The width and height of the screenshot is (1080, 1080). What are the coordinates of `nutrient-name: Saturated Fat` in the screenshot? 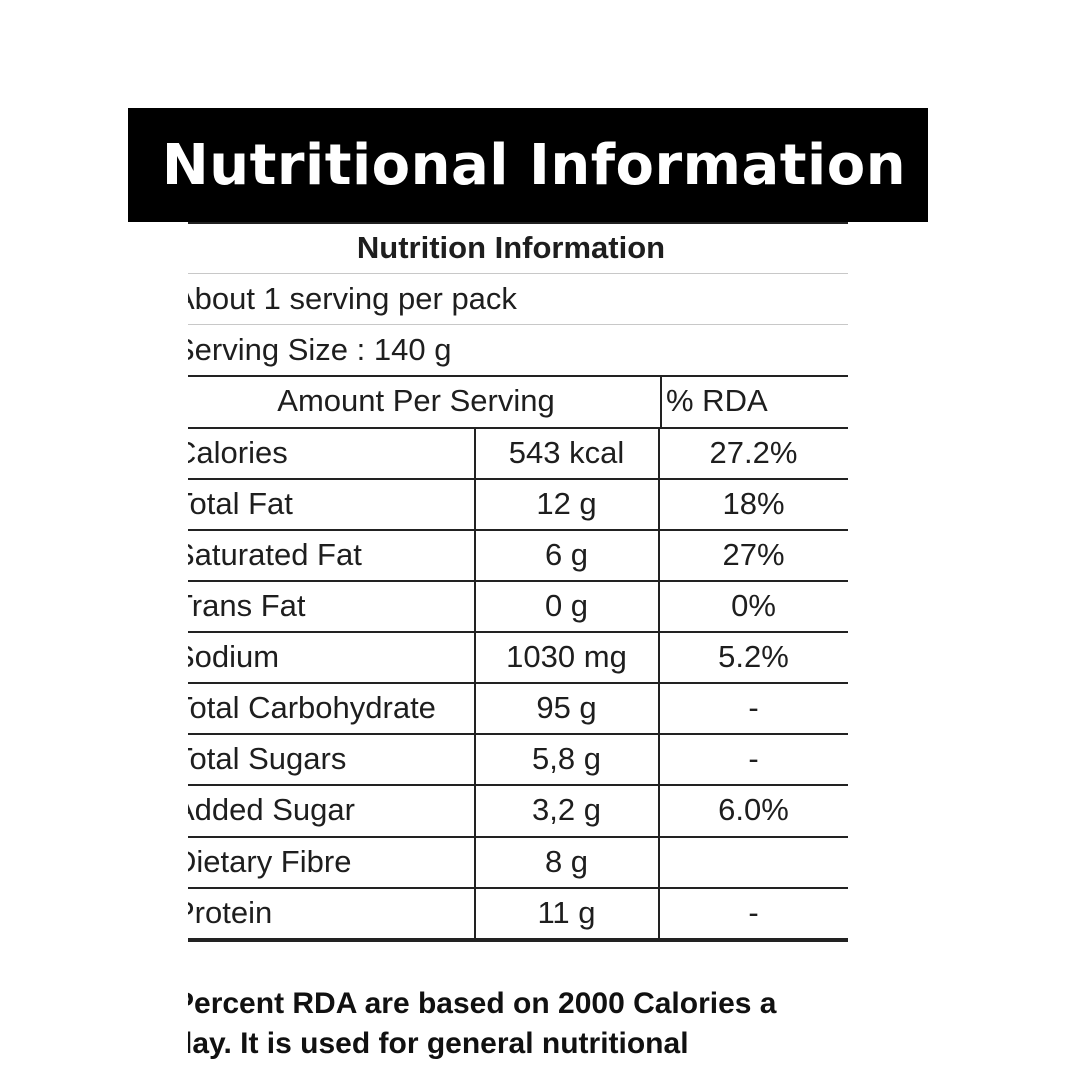 It's located at (275, 554).